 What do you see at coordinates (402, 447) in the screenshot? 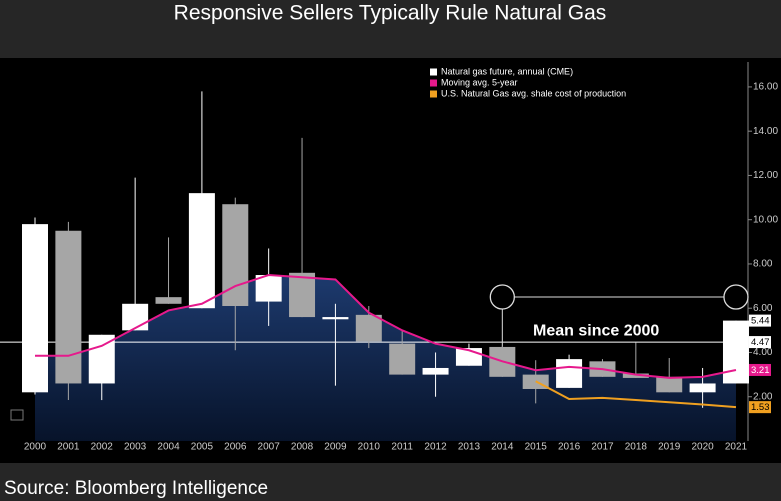
I see `x-tick-label: 2011` at bounding box center [402, 447].